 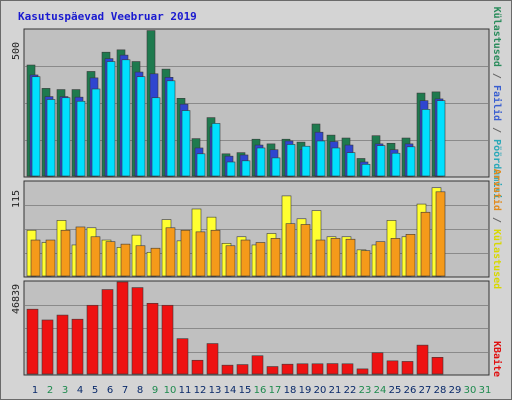 What do you see at coordinates (16, 299) in the screenshot?
I see `max-label-3: 46839` at bounding box center [16, 299].